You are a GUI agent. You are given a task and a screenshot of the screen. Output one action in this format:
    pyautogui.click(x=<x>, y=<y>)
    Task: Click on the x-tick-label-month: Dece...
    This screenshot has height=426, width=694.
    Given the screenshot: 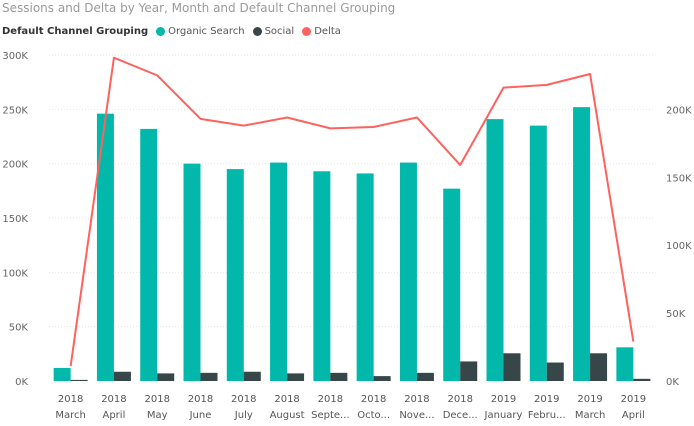 What is the action you would take?
    pyautogui.click(x=460, y=415)
    